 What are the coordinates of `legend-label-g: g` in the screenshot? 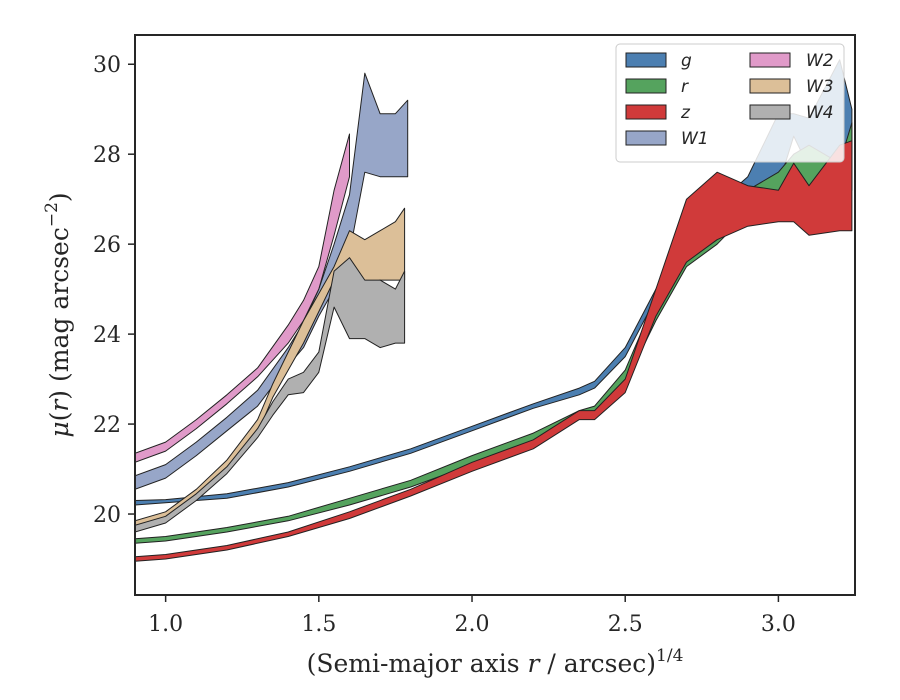 It's located at (686, 61).